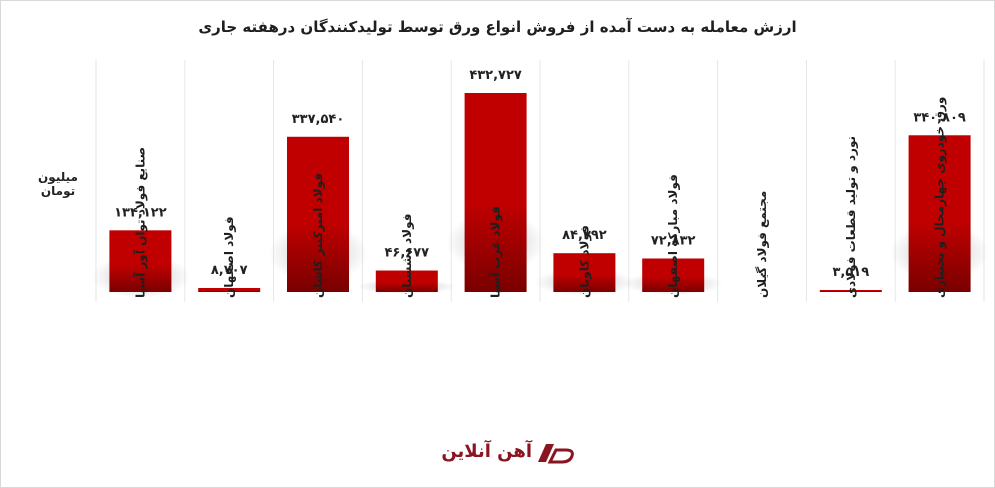 The image size is (995, 488). I want to click on category-label: فولاد اصفهان, so click(229, 257).